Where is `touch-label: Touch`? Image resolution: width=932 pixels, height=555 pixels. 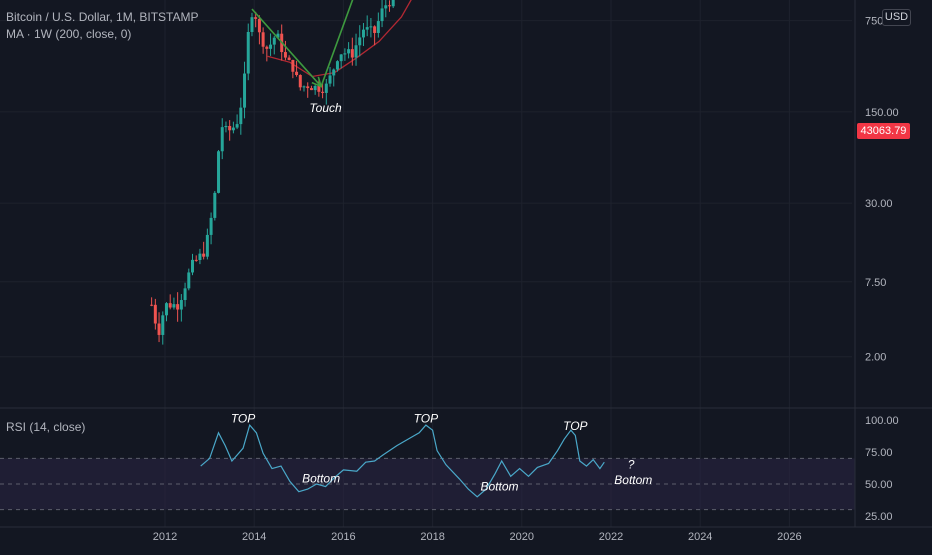
touch-label: Touch is located at coordinates (325, 108).